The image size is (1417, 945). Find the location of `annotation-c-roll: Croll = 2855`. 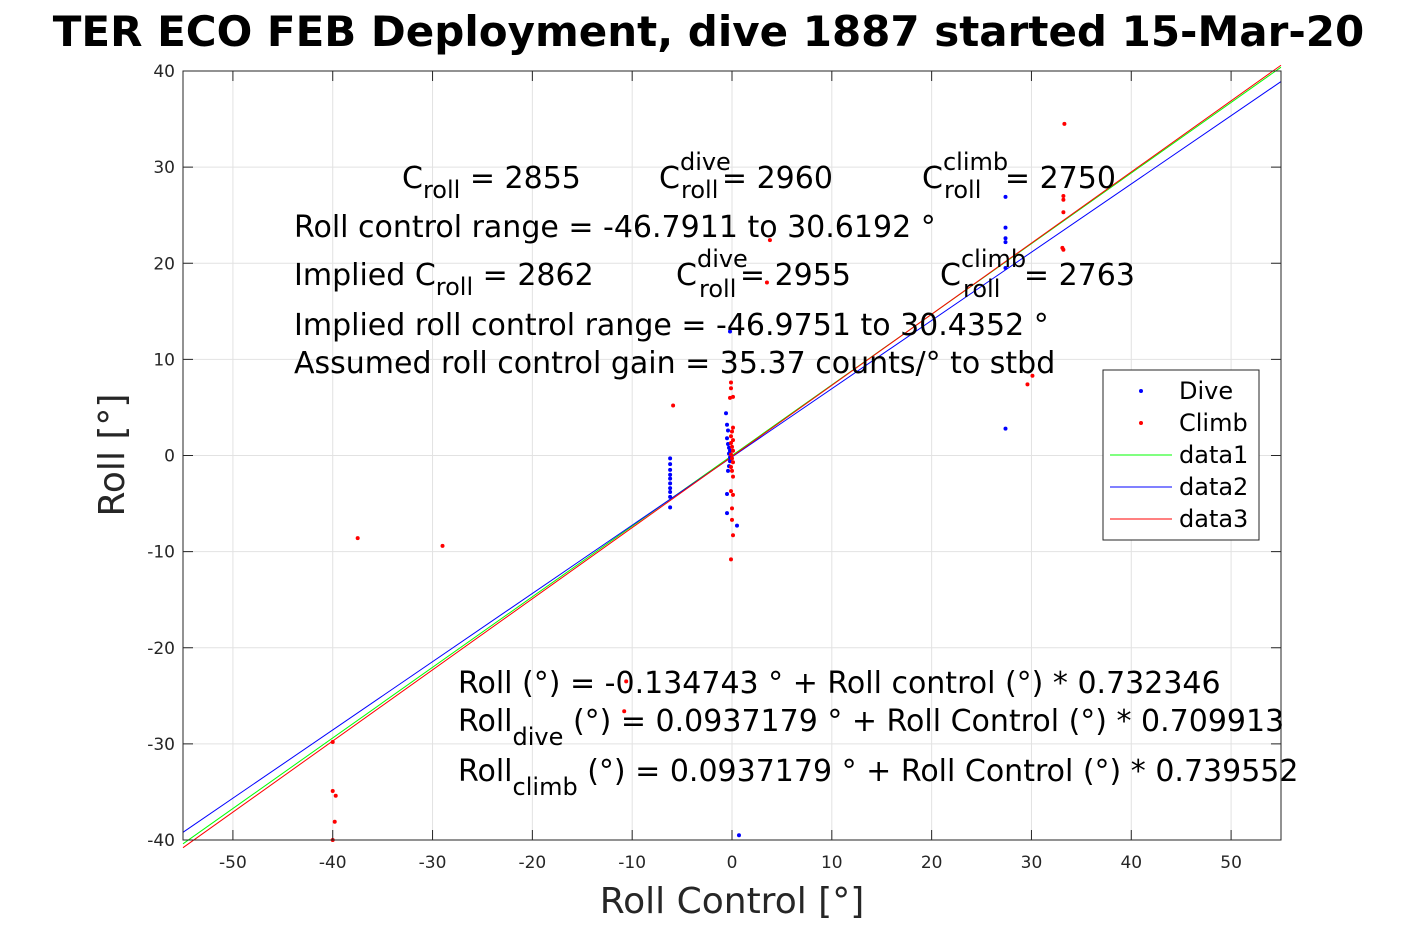

annotation-c-roll: Croll = 2855 is located at coordinates (491, 182).